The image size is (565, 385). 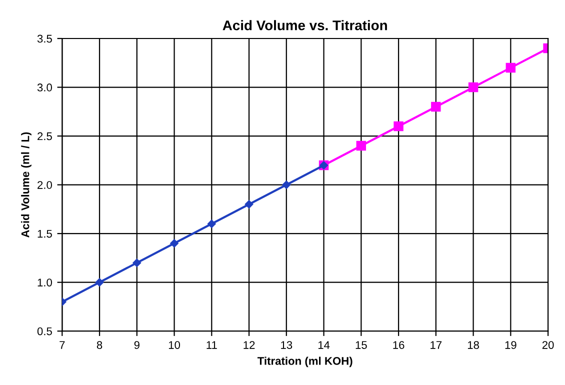 I want to click on chart-title: Acid Volume vs. Titration, so click(x=304, y=25).